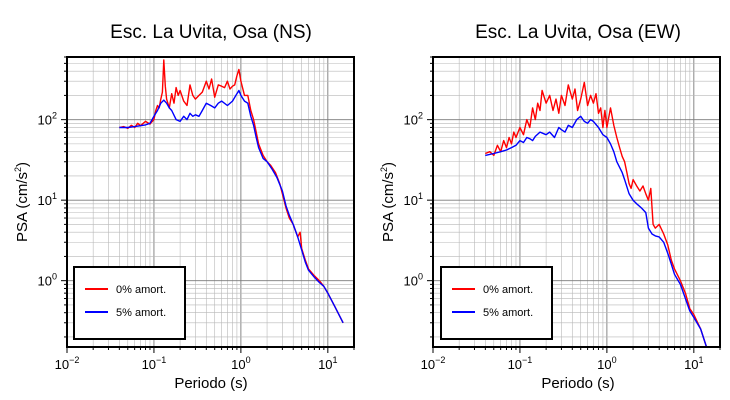 Image resolution: width=730 pixels, height=400 pixels. Describe the element at coordinates (578, 32) in the screenshot. I see `chart-title: Esc. La Uvita, Osa (EW)` at that location.